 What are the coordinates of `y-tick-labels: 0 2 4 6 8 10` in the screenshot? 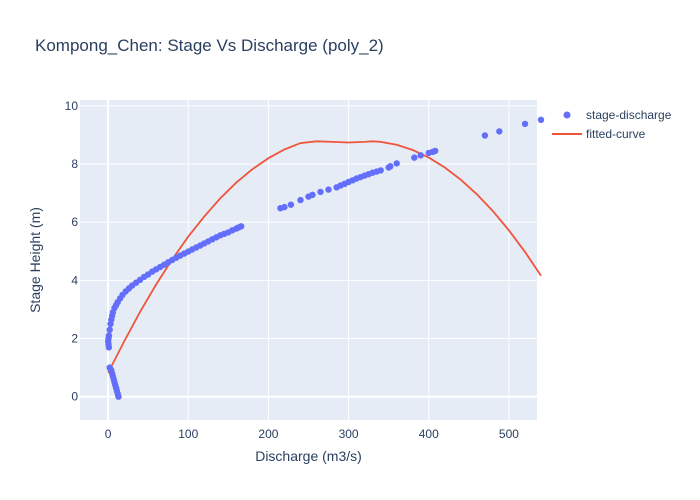 It's located at (72, 251).